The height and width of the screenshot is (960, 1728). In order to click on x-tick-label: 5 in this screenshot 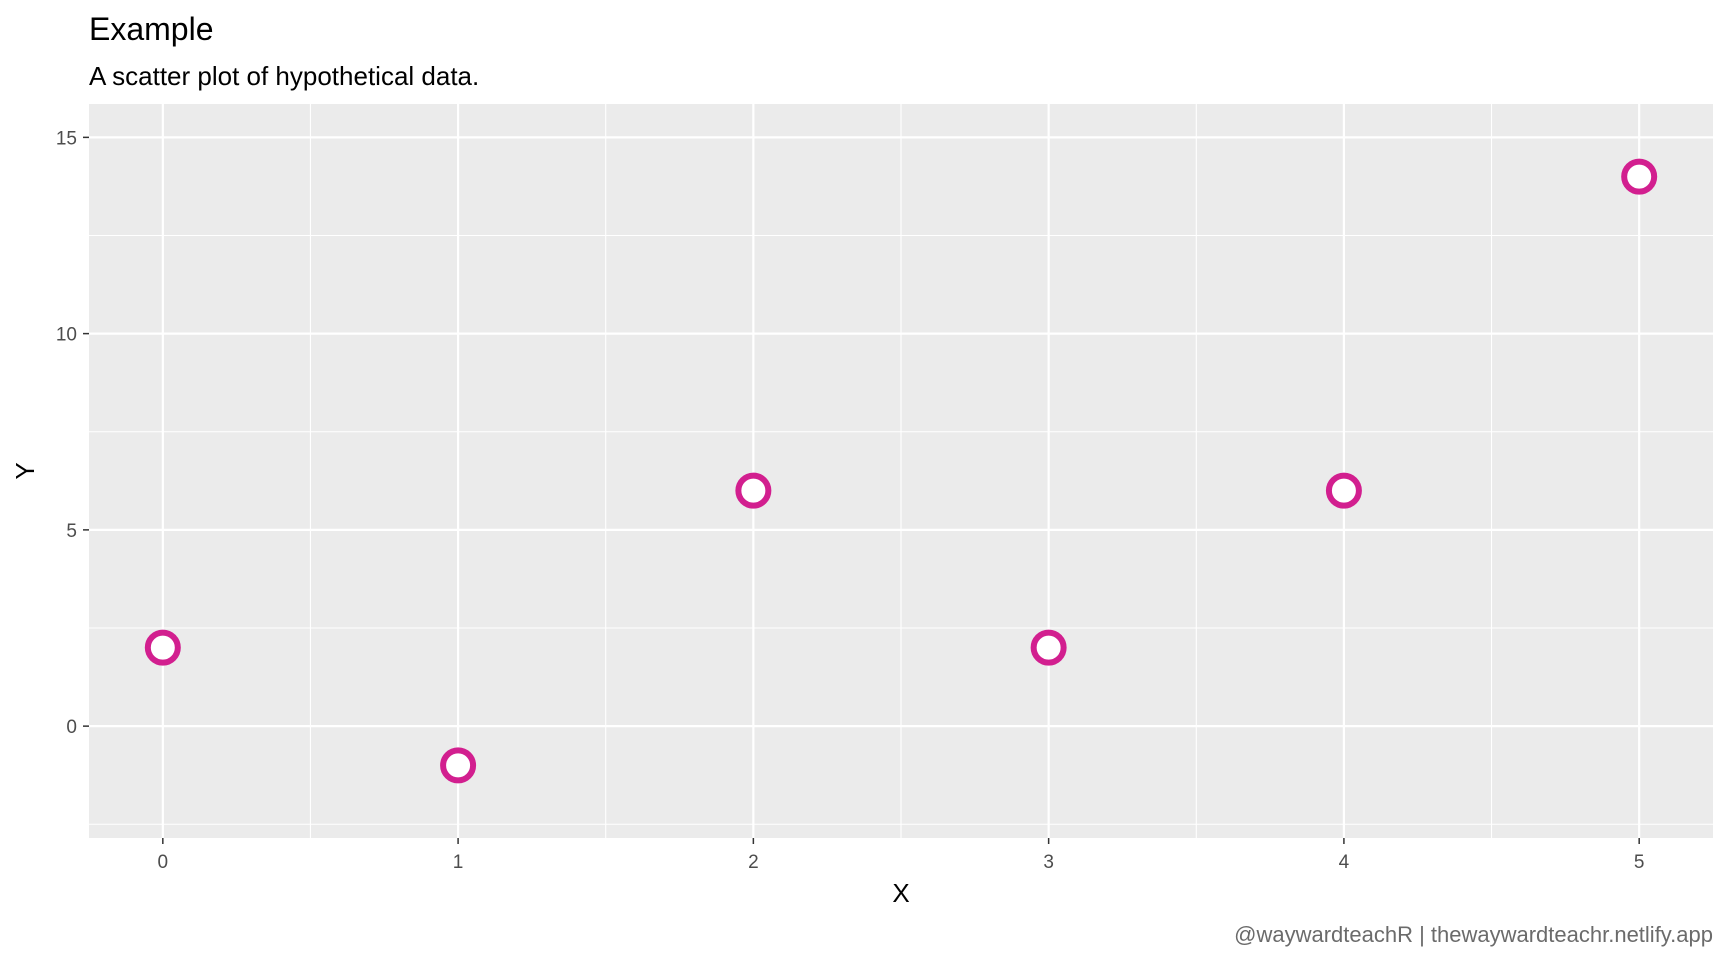, I will do `click(1639, 862)`.